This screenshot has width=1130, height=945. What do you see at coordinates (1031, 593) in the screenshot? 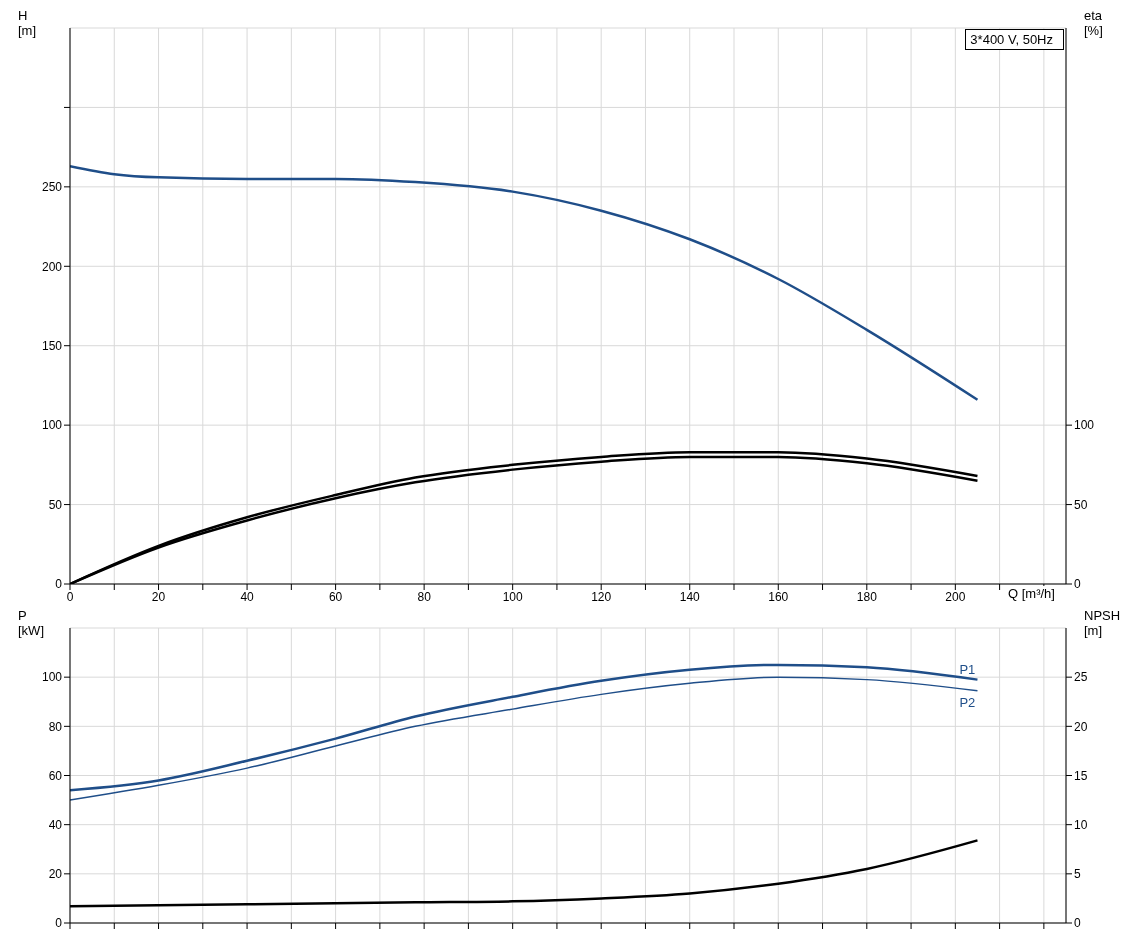
I see `x-axis-title: Q [m³/h]` at bounding box center [1031, 593].